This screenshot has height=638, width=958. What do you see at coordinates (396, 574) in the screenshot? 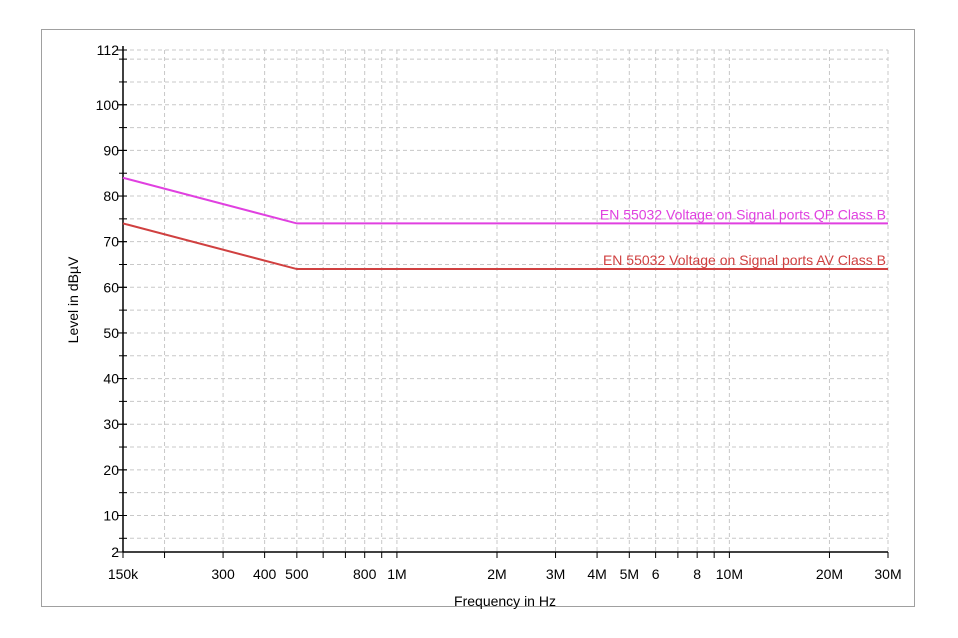
I see `x-tick-label: 1M` at bounding box center [396, 574].